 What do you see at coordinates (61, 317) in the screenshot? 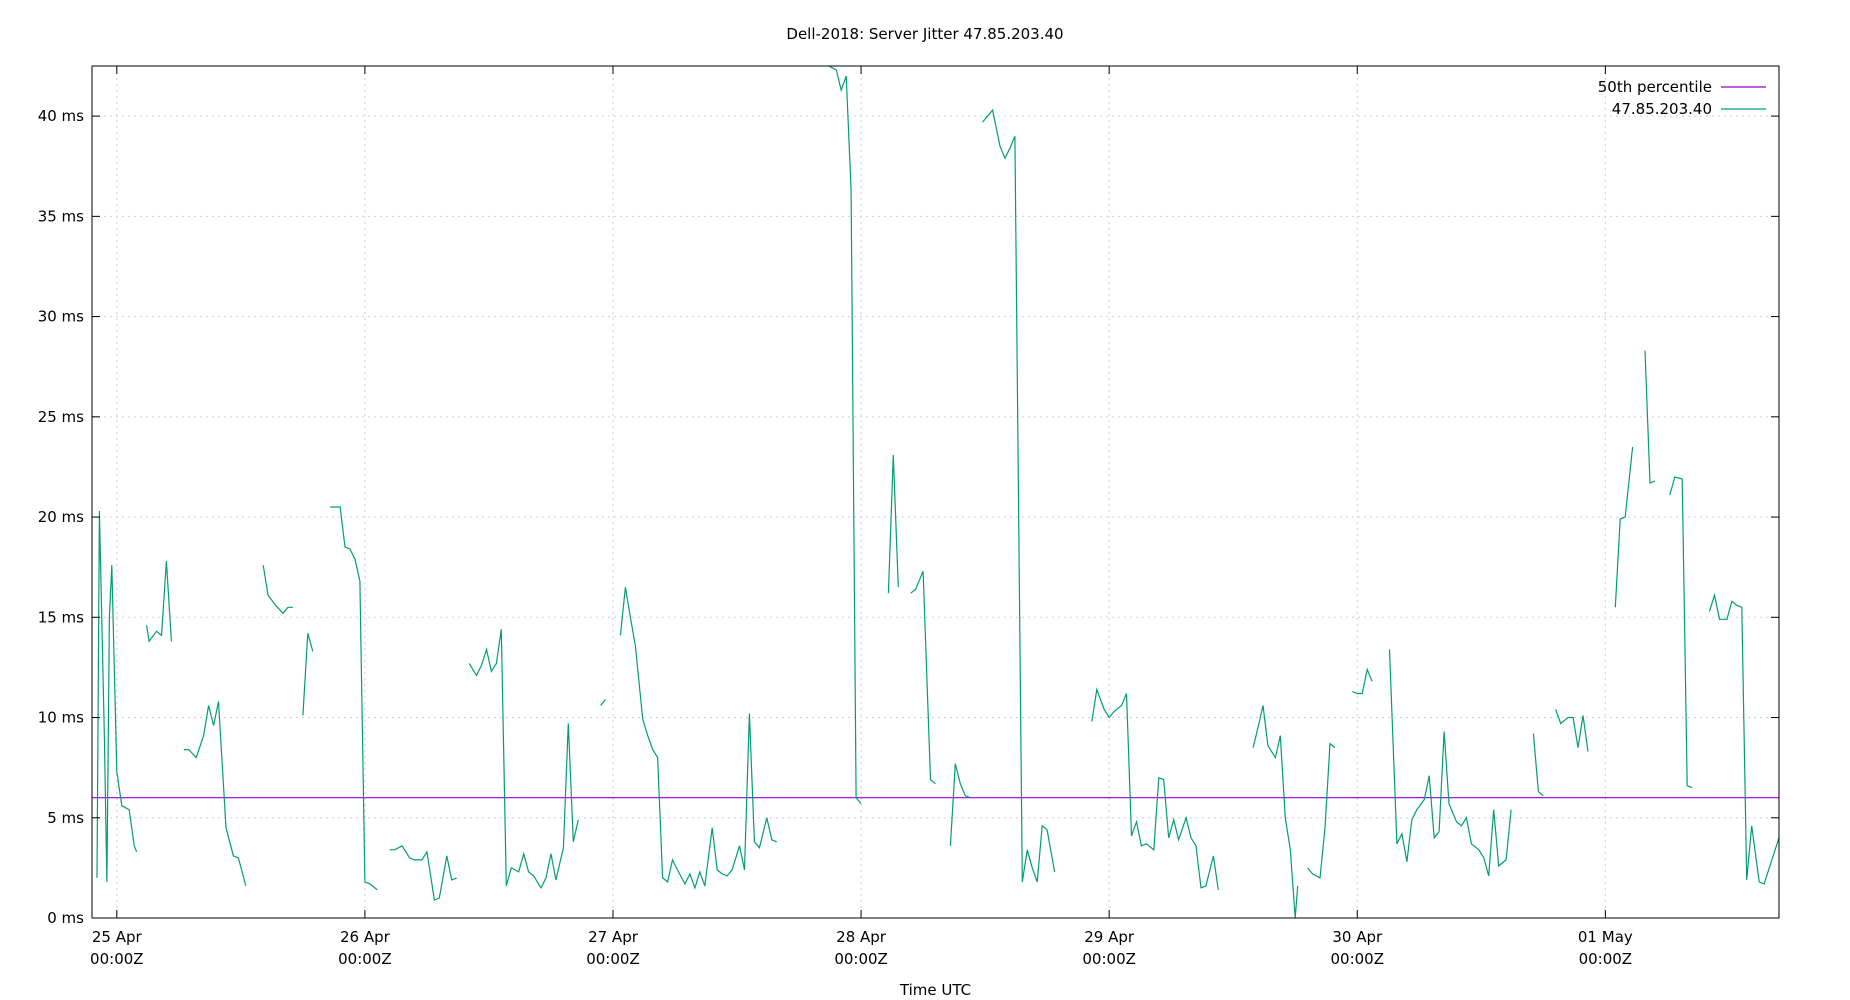
I see `y-tick-label: 30 ms` at bounding box center [61, 317].